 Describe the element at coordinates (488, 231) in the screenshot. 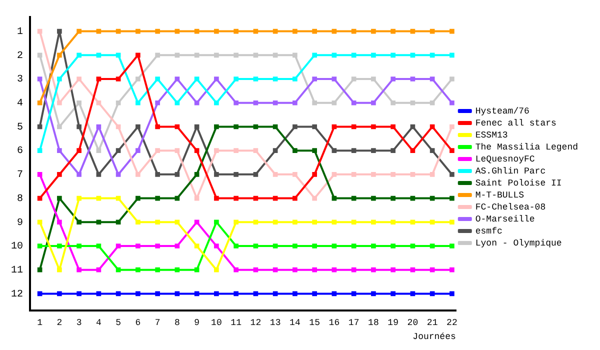

I see `legend-label: esmfc` at that location.